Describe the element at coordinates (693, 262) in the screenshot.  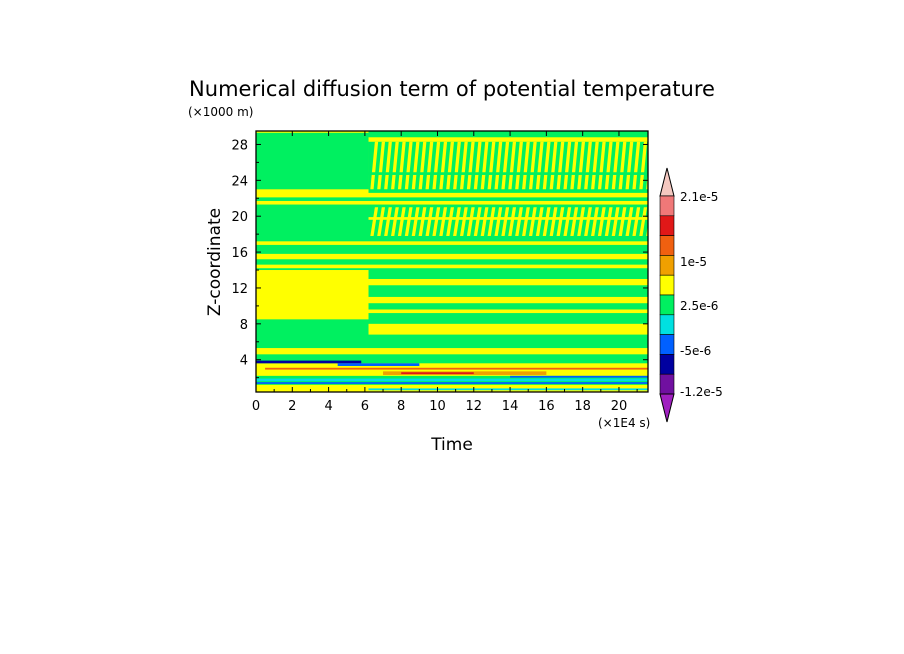
I see `colorbar-label: 1e-5` at that location.